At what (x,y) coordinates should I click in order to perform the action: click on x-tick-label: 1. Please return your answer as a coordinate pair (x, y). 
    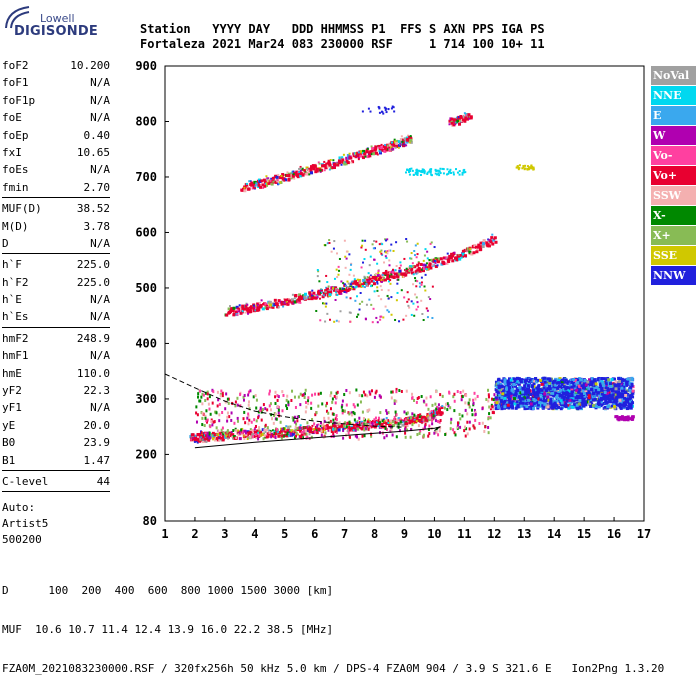
    Looking at the image, I should click on (164, 534).